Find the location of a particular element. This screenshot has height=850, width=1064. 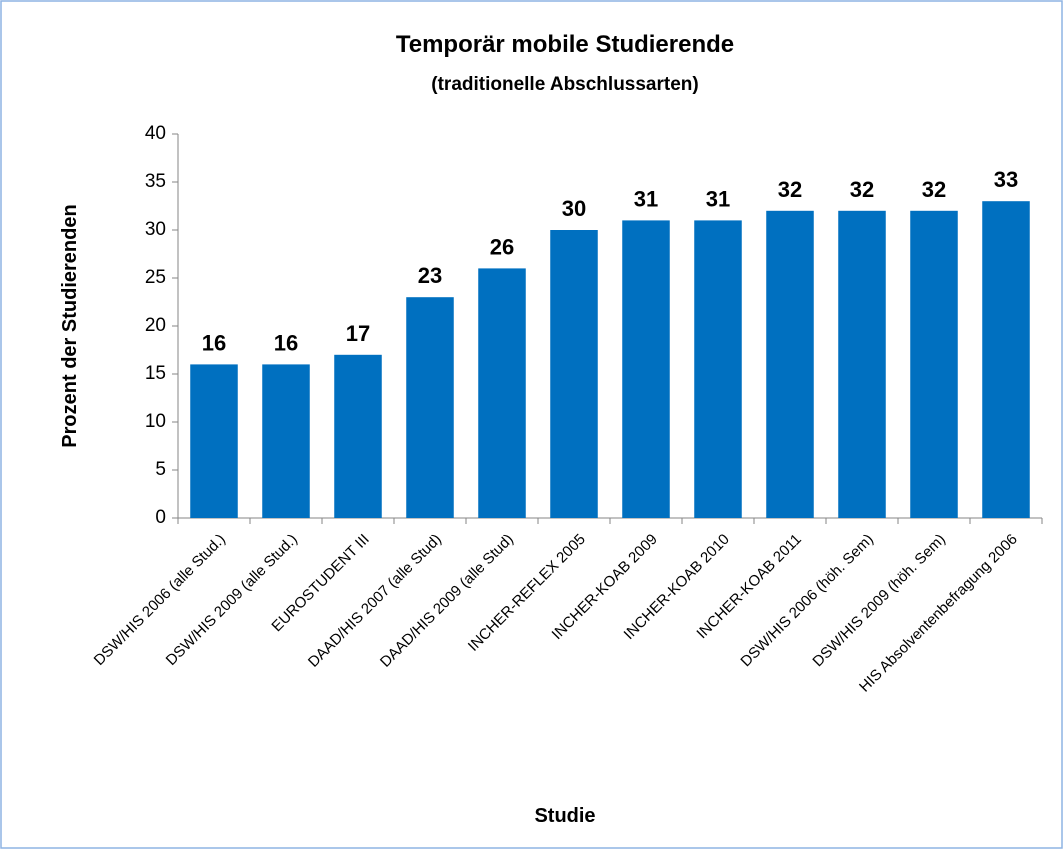

y-tick-label: 10 is located at coordinates (155, 421).